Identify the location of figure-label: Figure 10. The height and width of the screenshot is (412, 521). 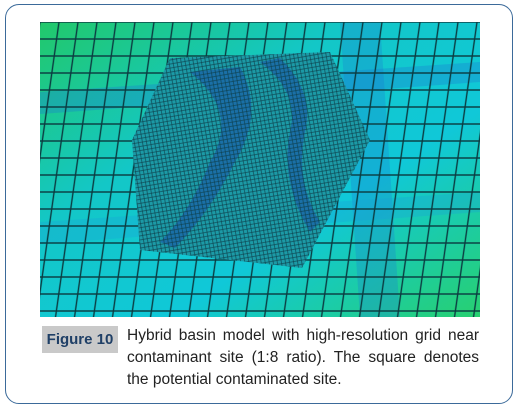
(80, 339).